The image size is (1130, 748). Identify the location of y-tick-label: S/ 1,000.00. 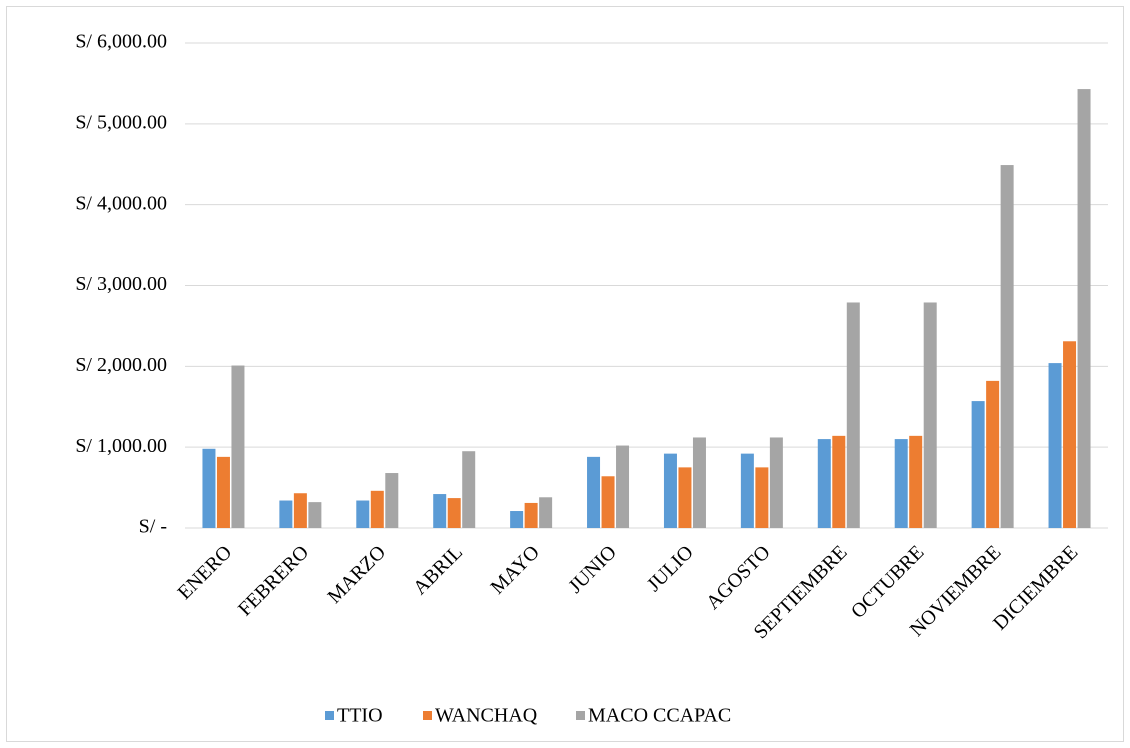
(121, 446).